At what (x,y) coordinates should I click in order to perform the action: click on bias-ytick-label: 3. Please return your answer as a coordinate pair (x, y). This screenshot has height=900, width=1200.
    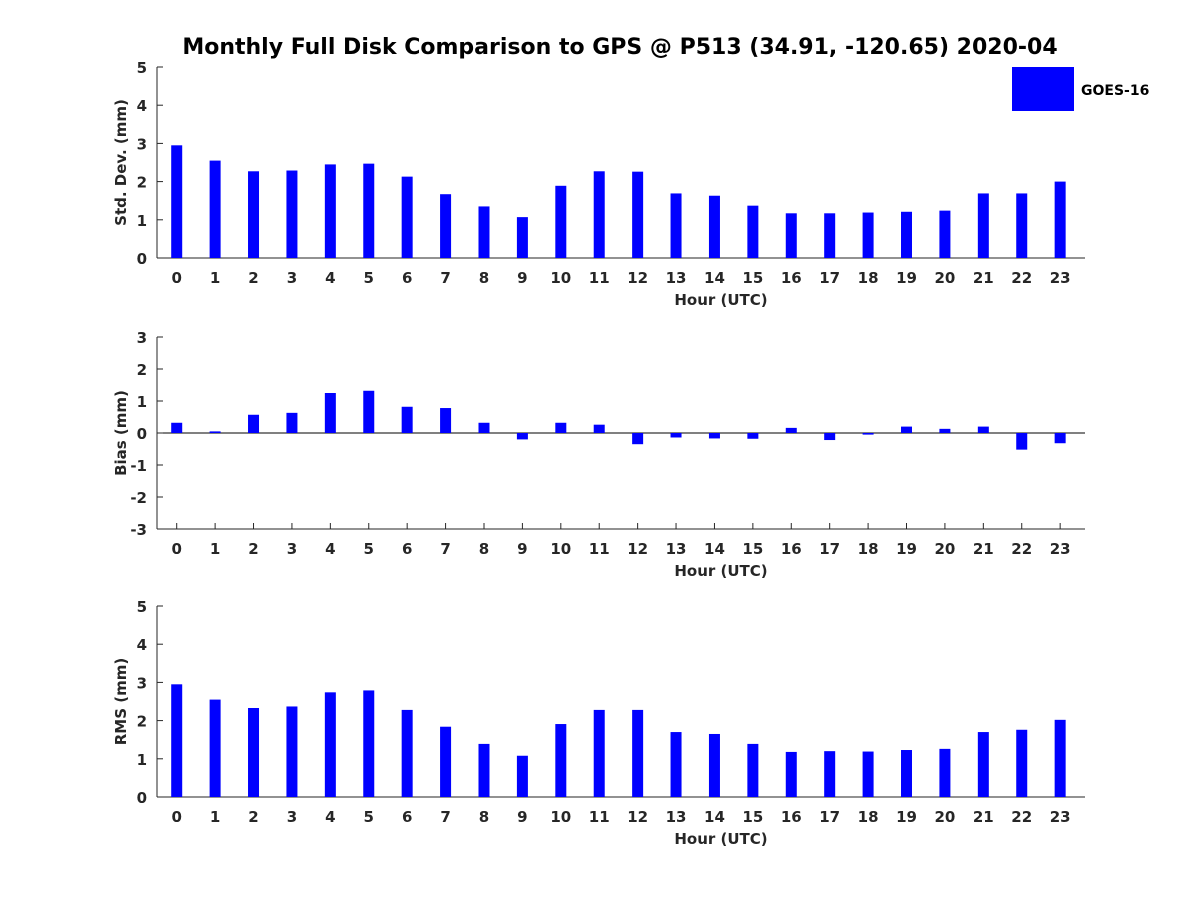
    Looking at the image, I should click on (142, 338).